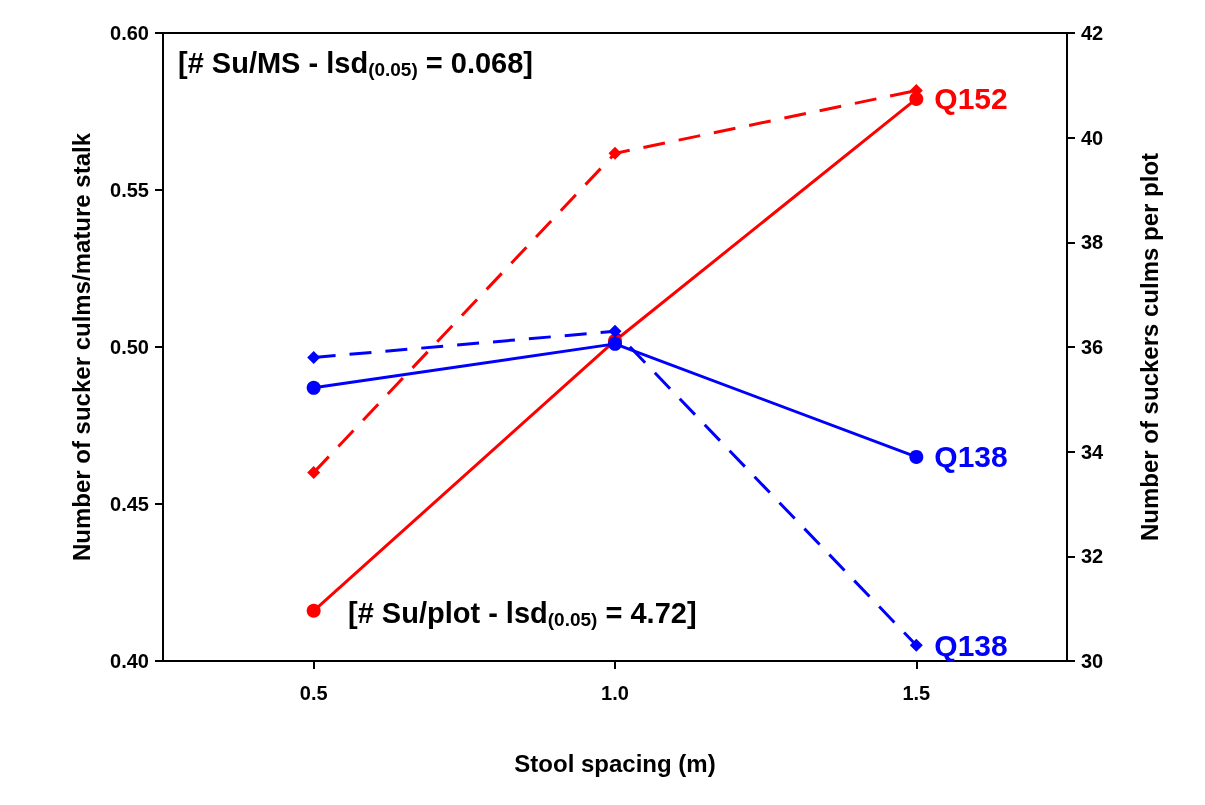 This screenshot has width=1205, height=805. What do you see at coordinates (1092, 33) in the screenshot?
I see `y2-tick-label: 42` at bounding box center [1092, 33].